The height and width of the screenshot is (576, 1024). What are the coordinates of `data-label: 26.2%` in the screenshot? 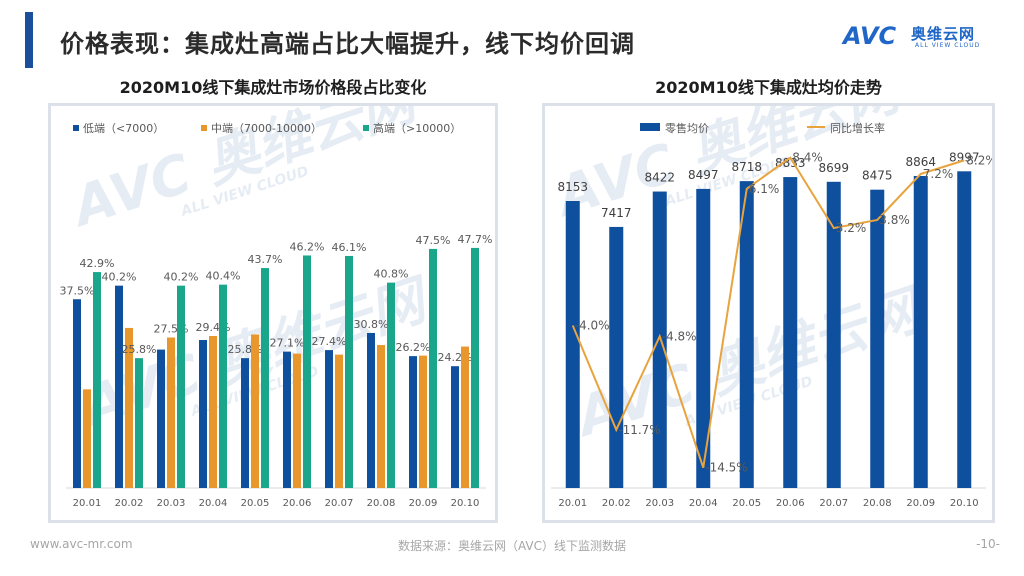 It's located at (413, 347).